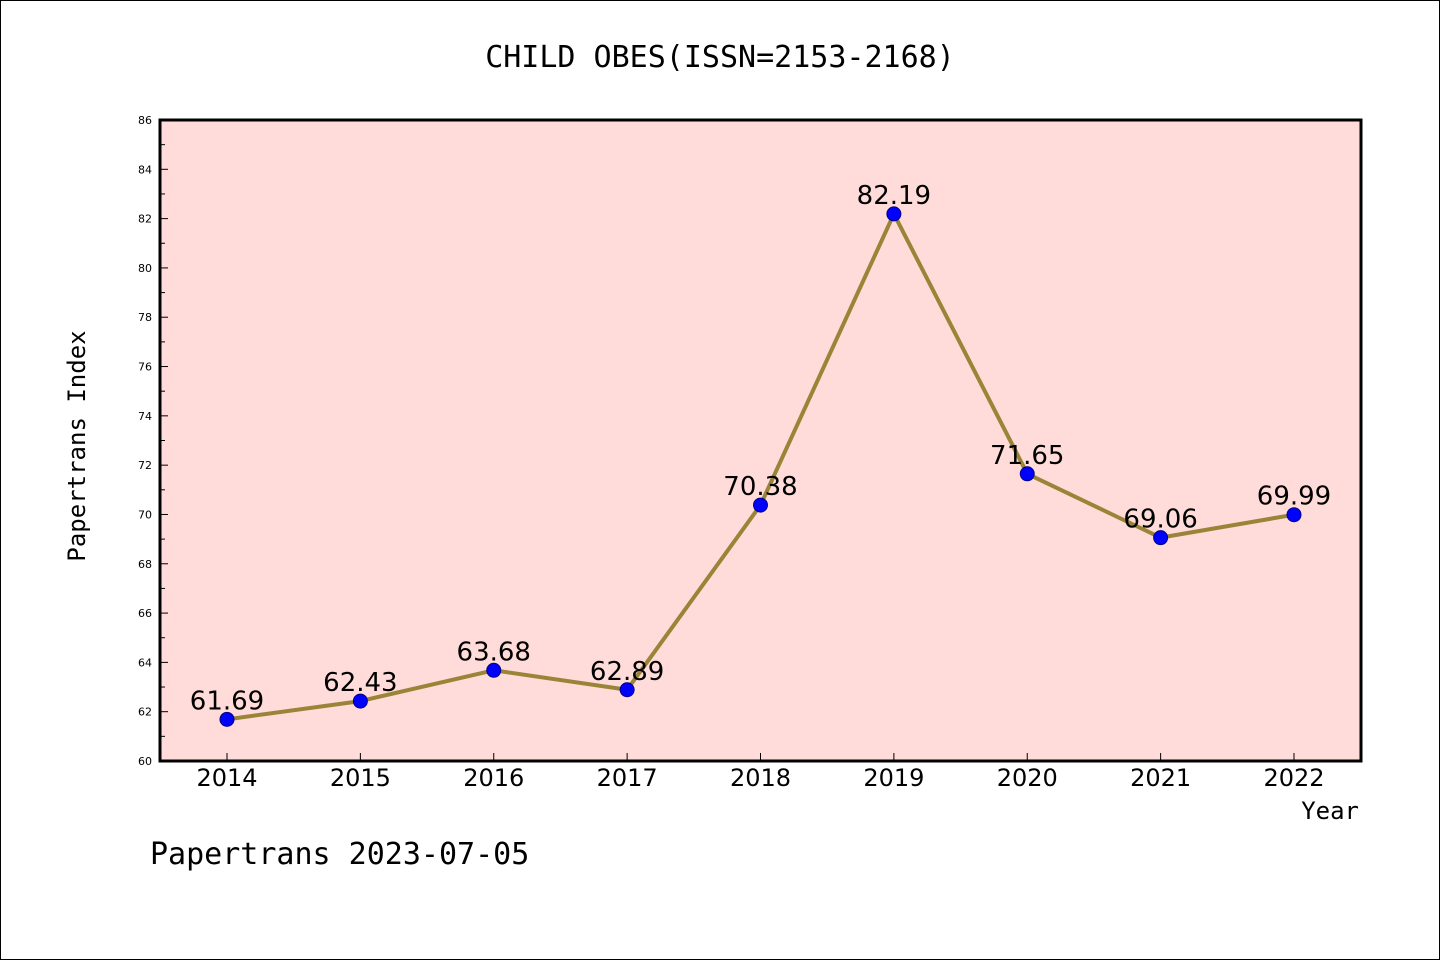 The image size is (1440, 960). Describe the element at coordinates (627, 672) in the screenshot. I see `data-label: 62.89` at that location.